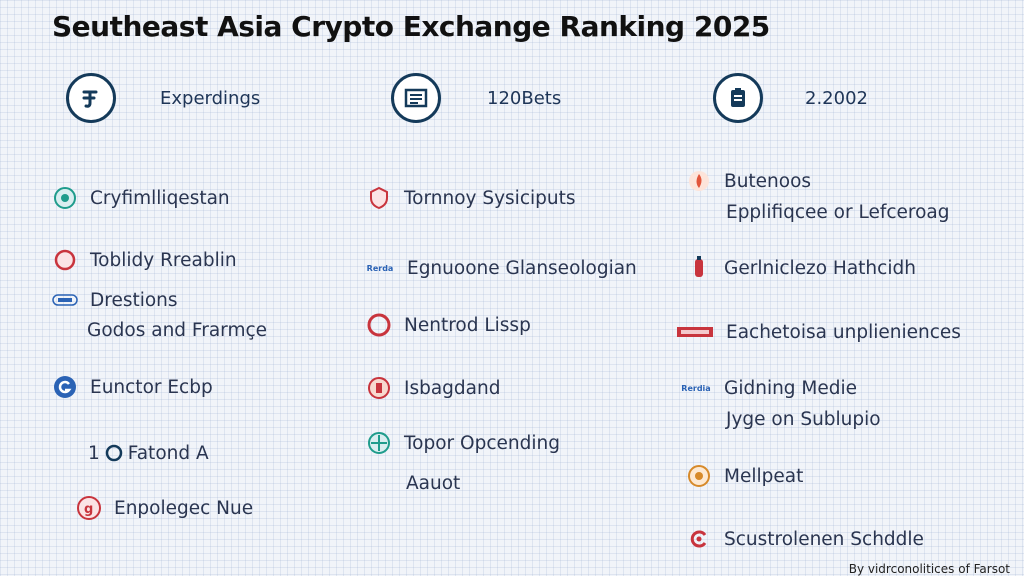  I want to click on stat-value: 2.2002, so click(790, 98).